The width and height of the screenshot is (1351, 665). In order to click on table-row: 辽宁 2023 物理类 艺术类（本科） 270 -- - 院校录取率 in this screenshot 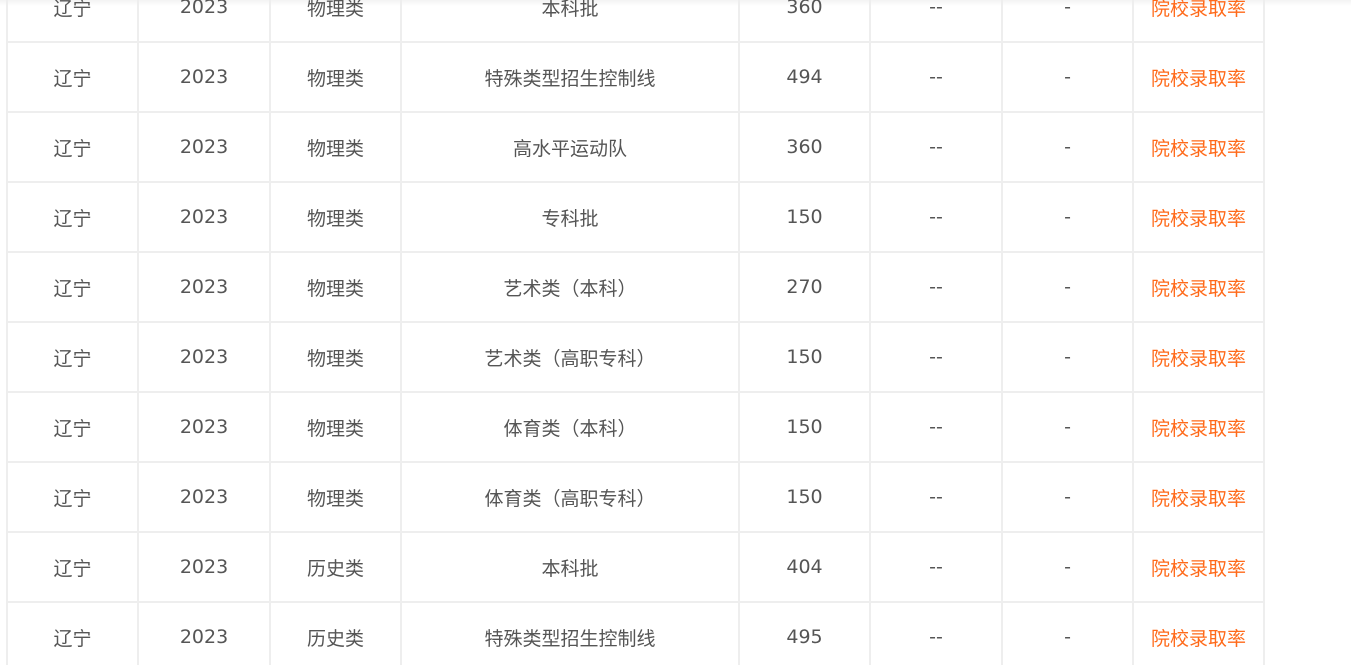, I will do `click(635, 287)`.